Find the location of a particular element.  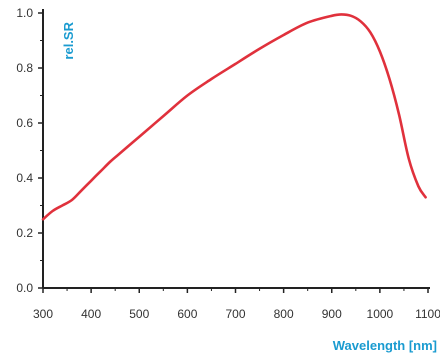

y-tick-label: 0.0 is located at coordinates (24, 288).